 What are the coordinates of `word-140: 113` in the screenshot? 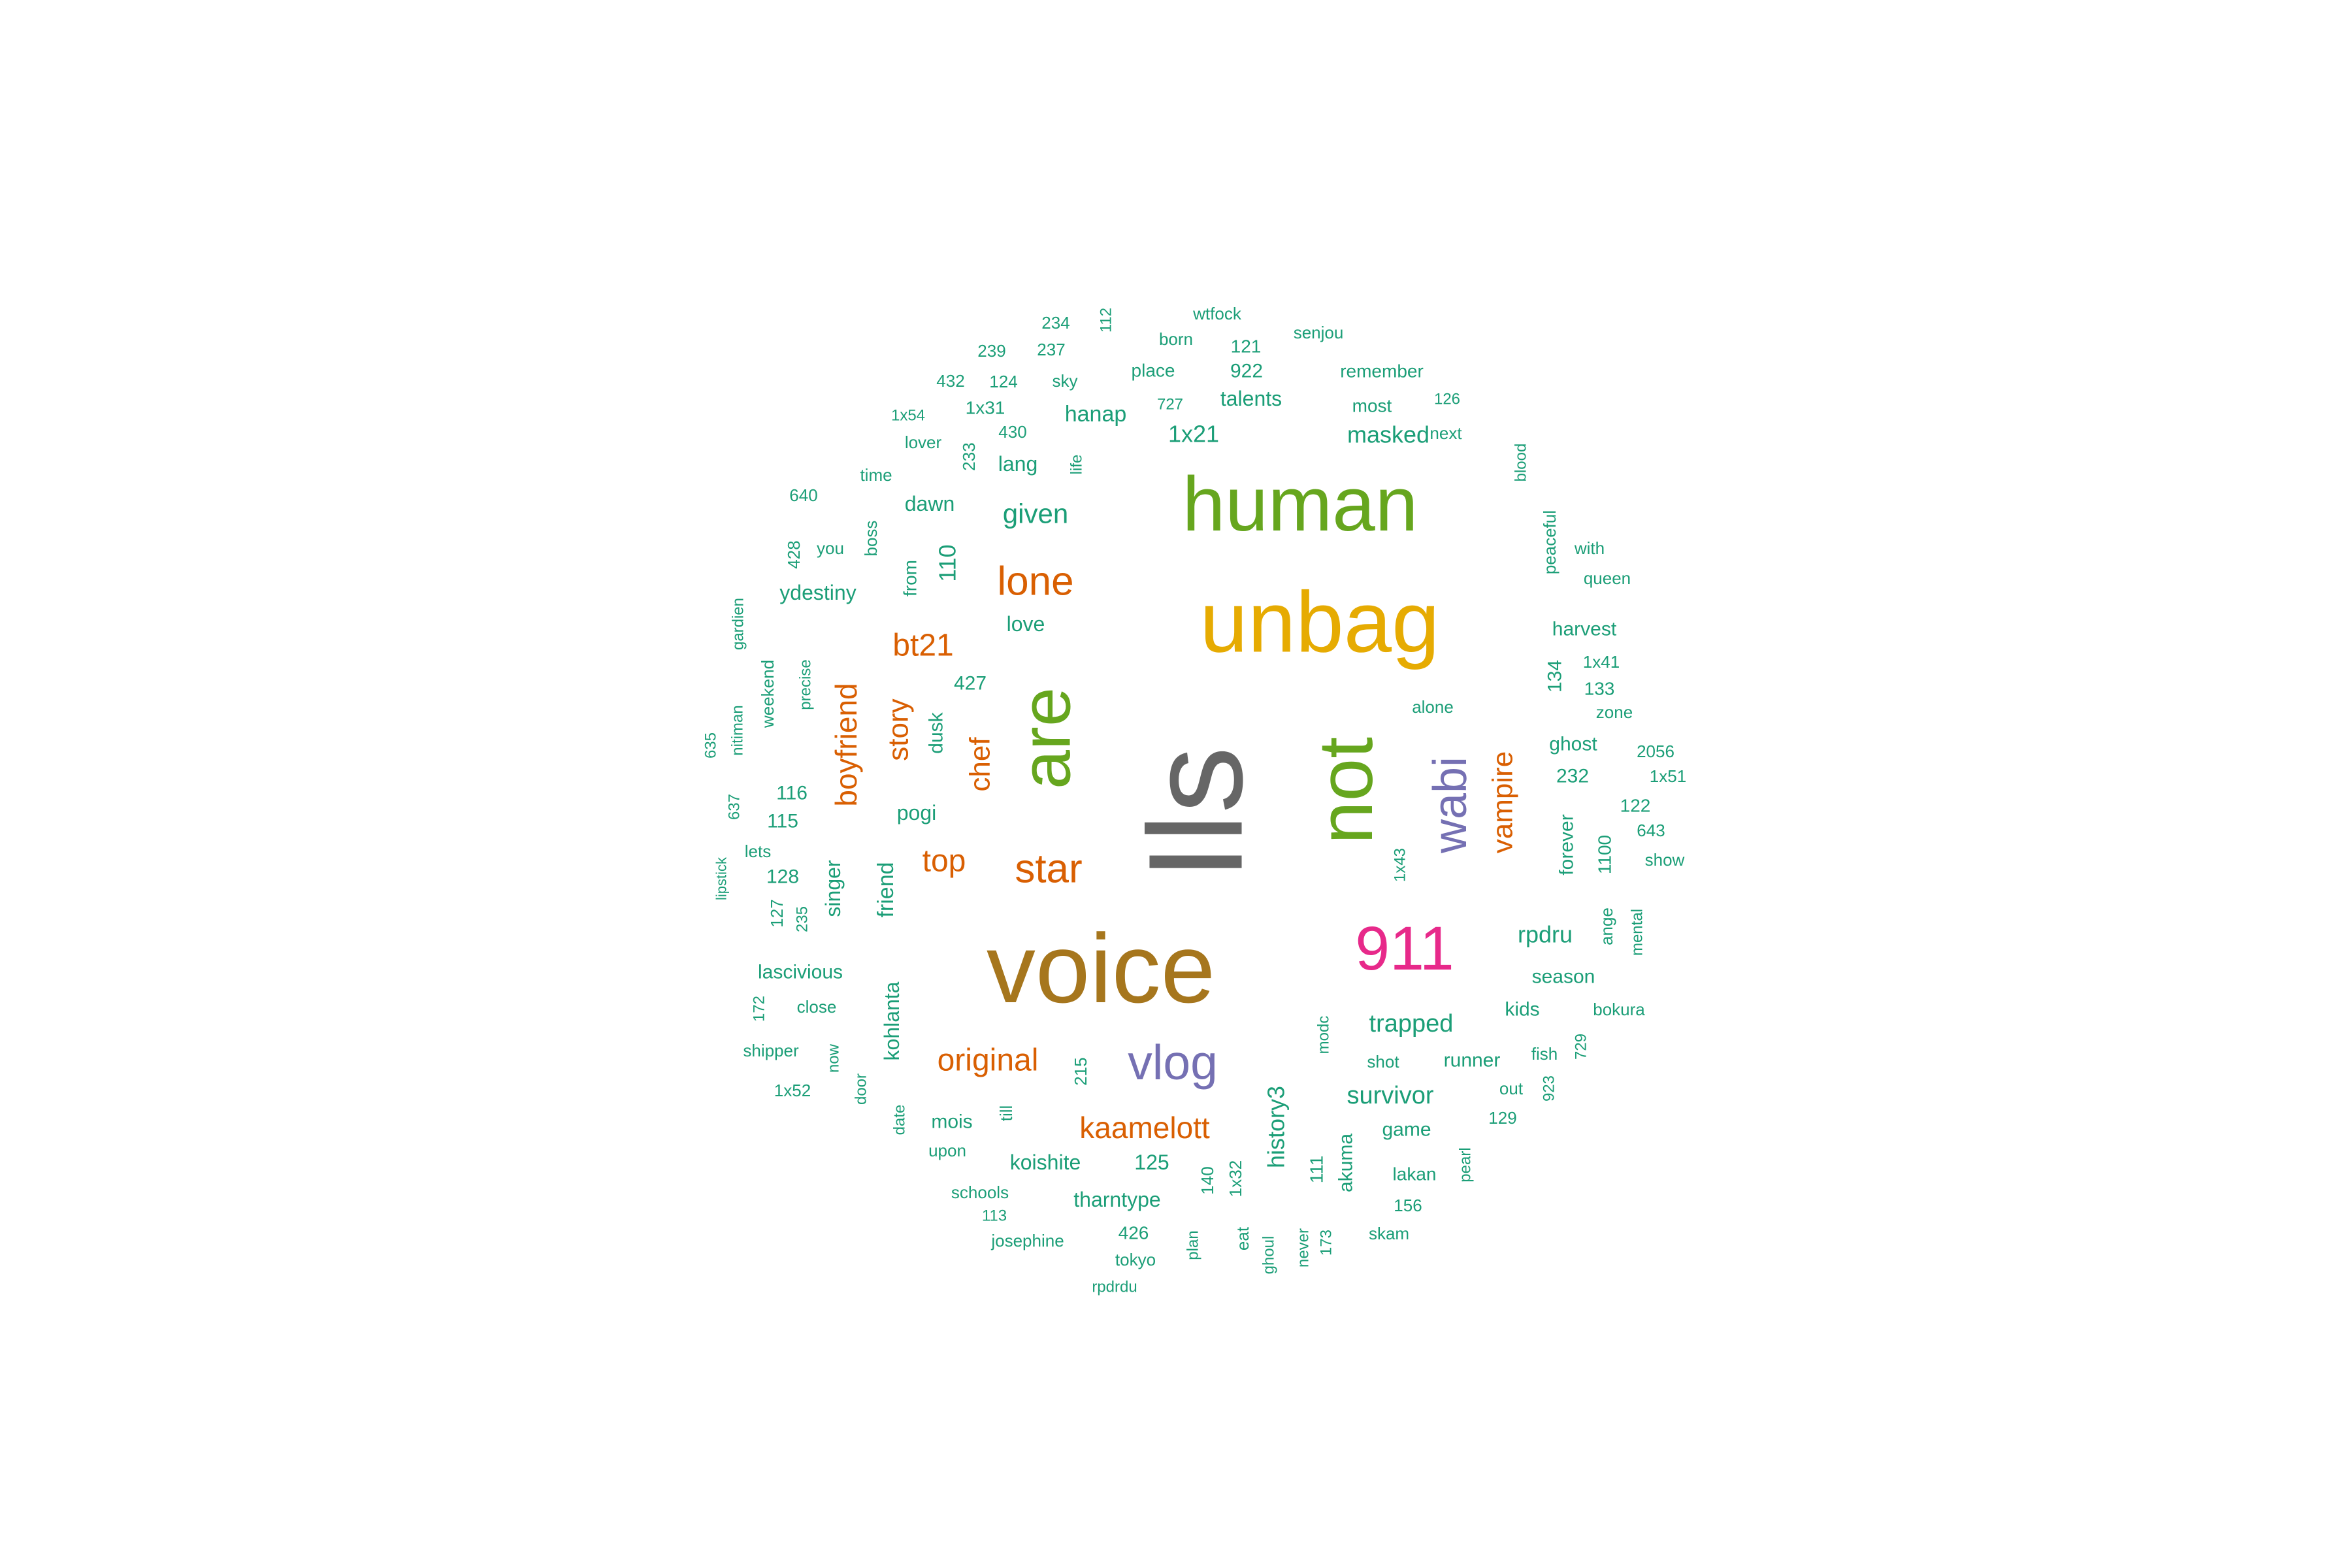 It's located at (994, 1216).